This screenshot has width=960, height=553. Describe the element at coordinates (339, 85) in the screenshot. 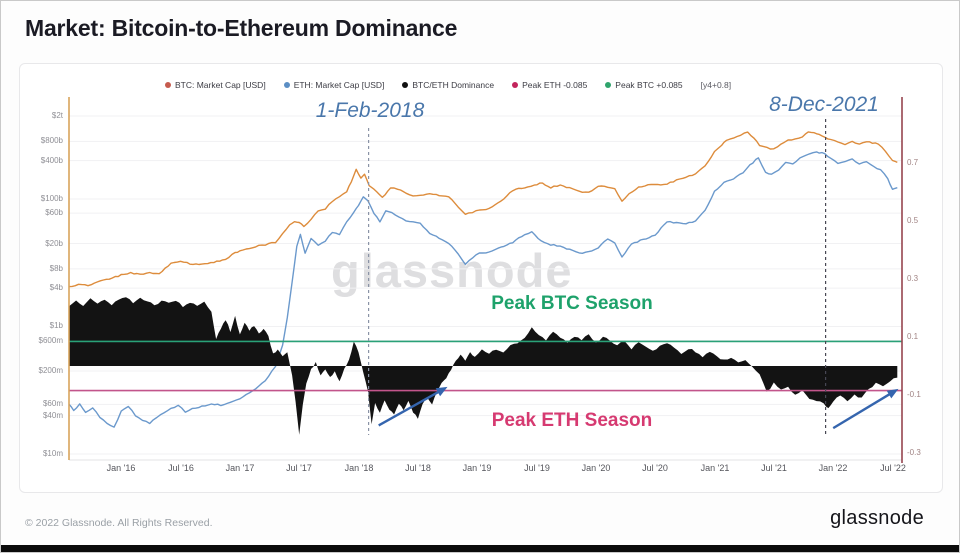

I see `legend-item-label: ETH: Market Cap [USD]` at that location.